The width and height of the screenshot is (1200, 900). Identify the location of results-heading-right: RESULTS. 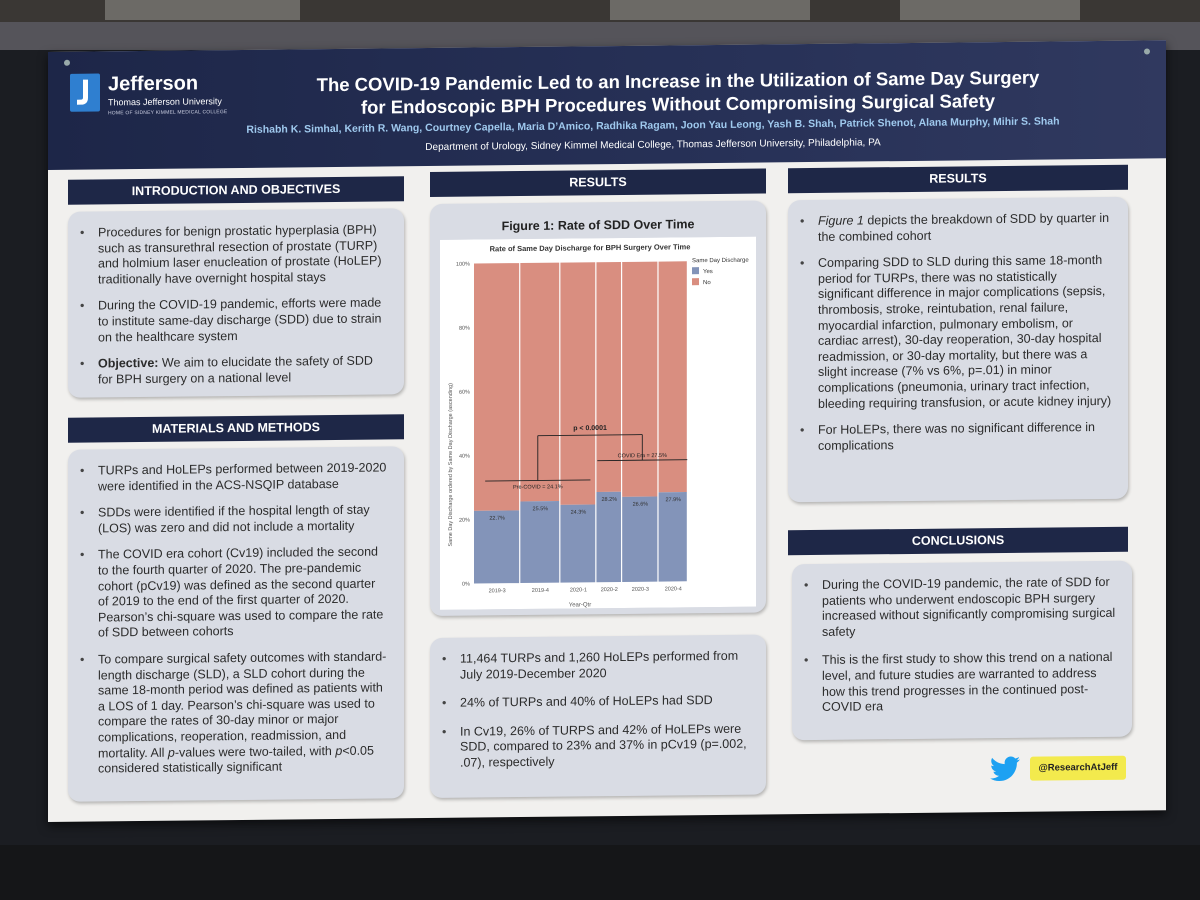
(958, 179).